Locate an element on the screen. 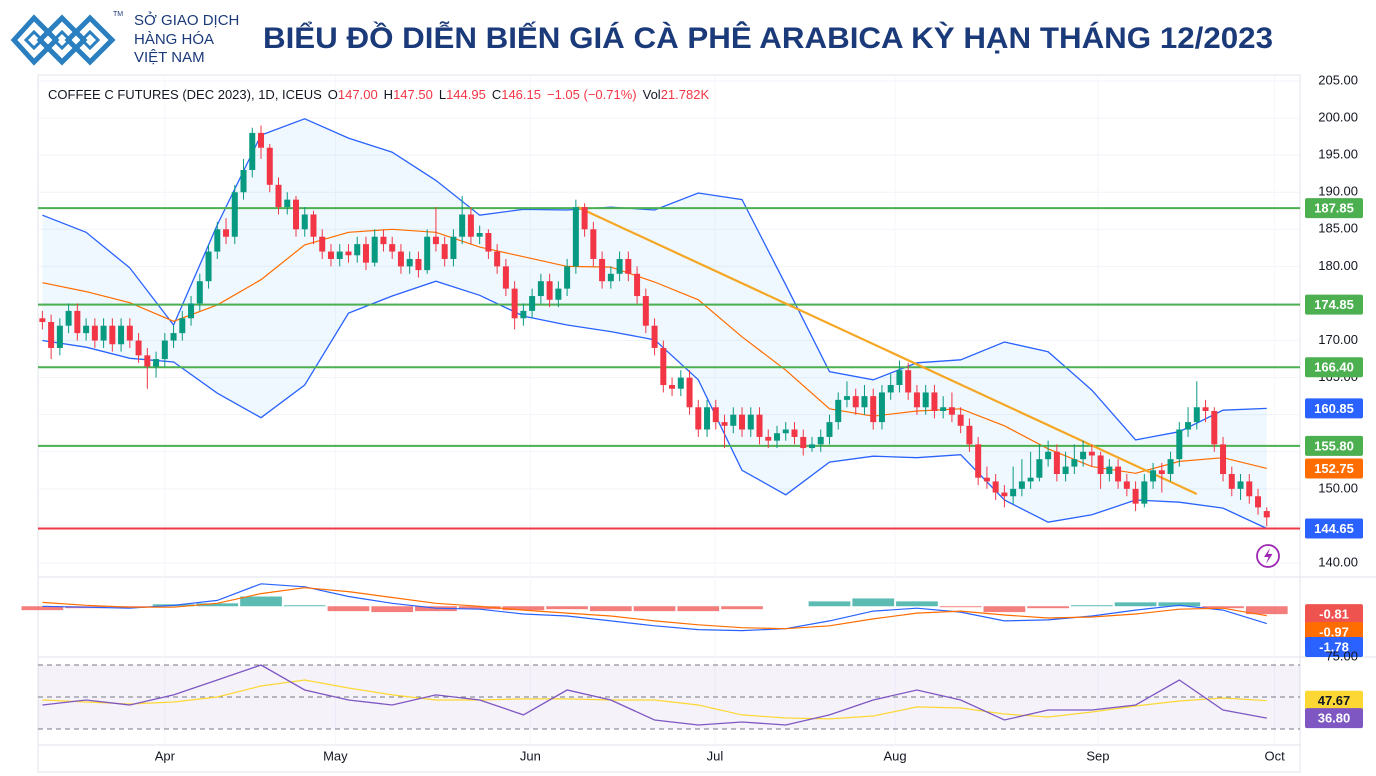 The width and height of the screenshot is (1376, 776). y-tick-label: 195.00 is located at coordinates (1338, 154).